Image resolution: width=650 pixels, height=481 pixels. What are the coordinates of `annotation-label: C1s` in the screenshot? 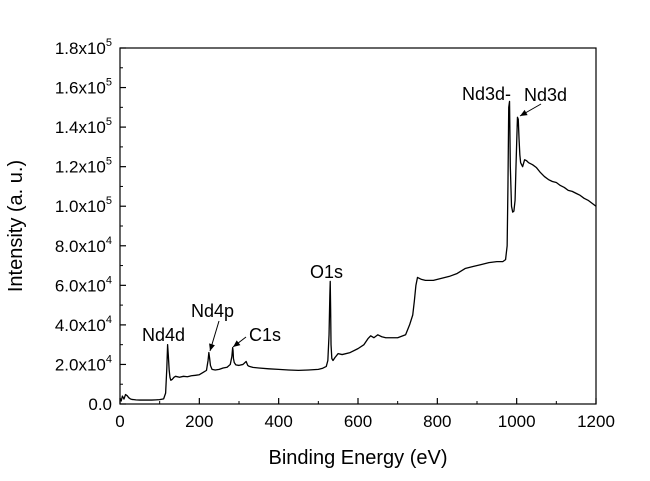 It's located at (265, 335).